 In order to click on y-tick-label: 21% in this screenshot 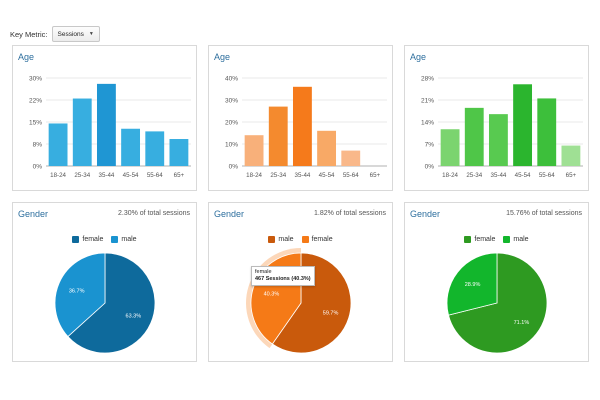, I will do `click(427, 101)`.